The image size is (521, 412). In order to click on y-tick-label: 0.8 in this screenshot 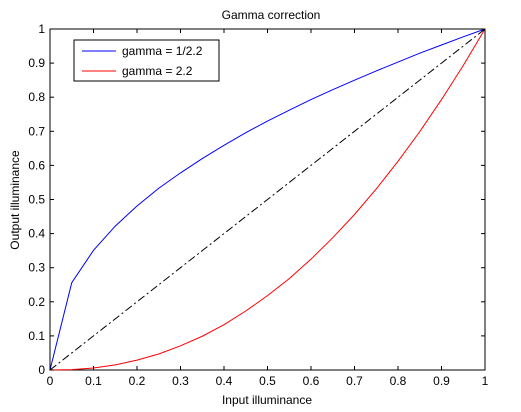, I will do `click(36, 97)`.